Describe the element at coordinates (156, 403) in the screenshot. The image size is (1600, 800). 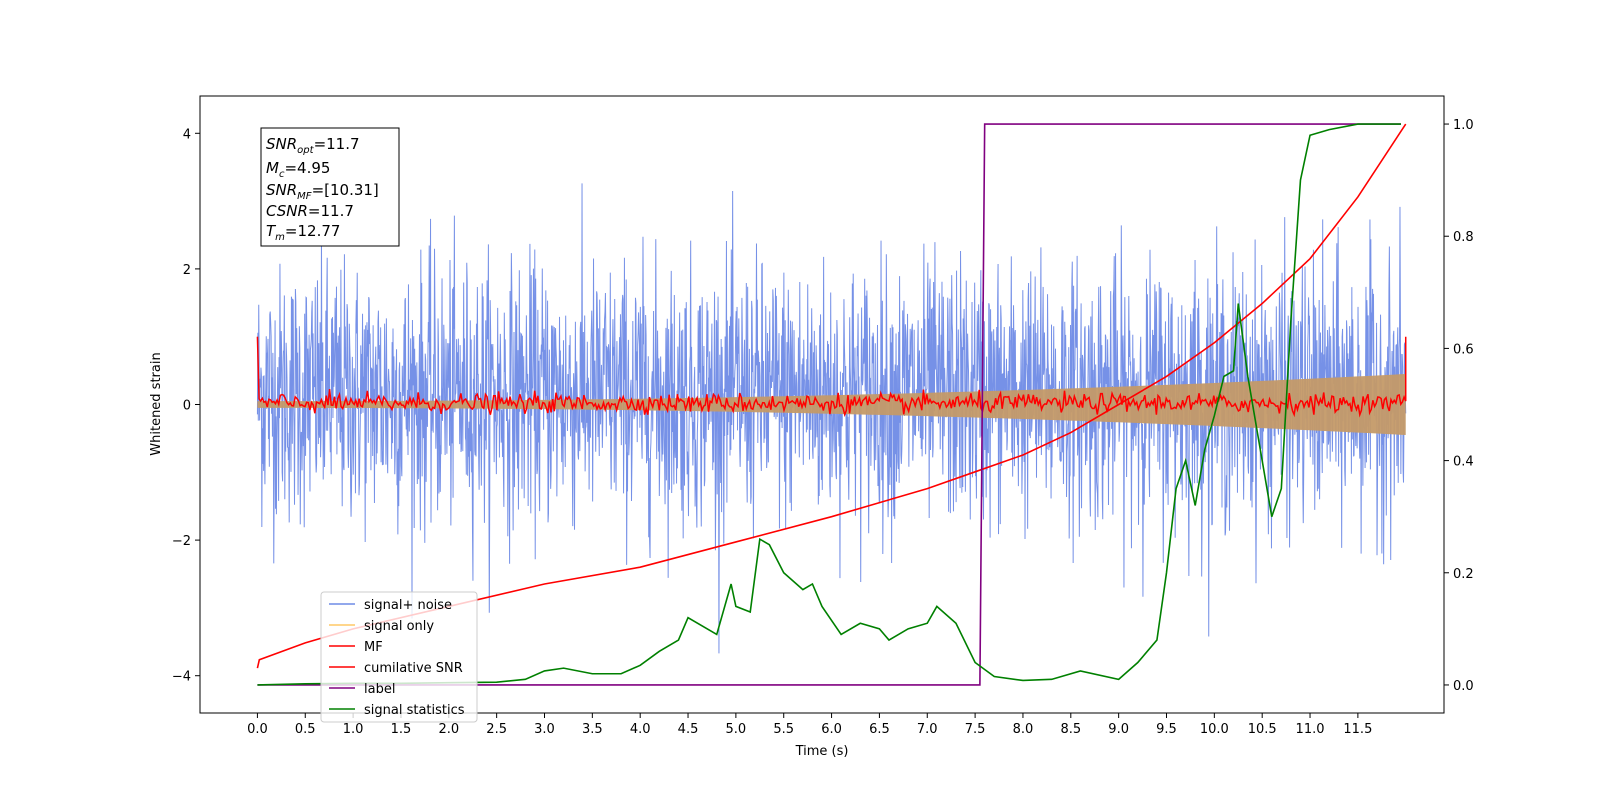
I see `y-axis-label: Whitened strain` at that location.